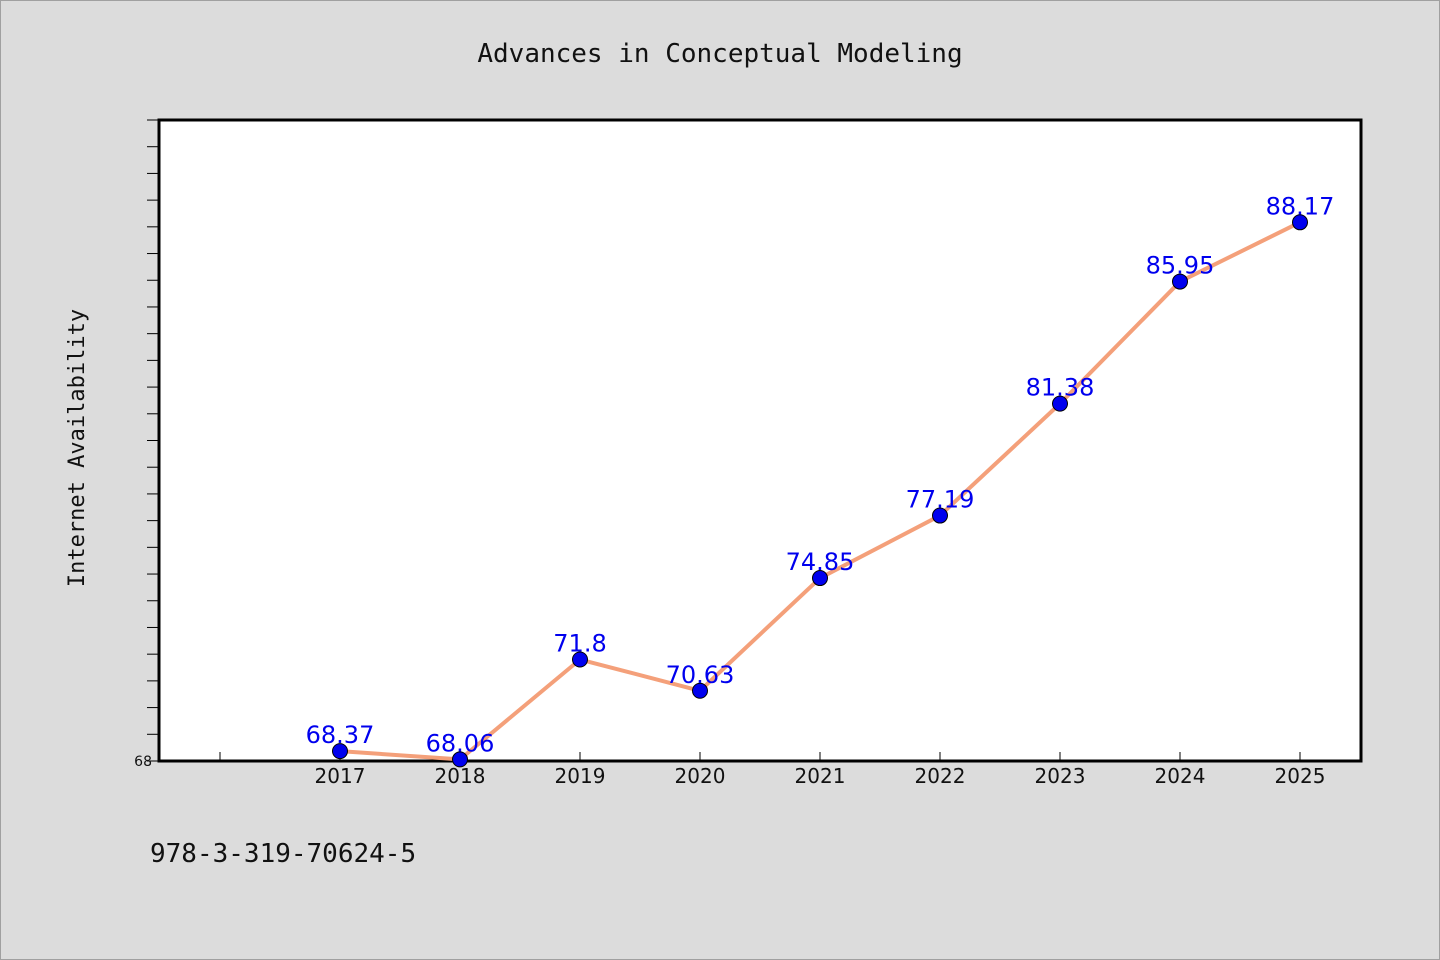 The width and height of the screenshot is (1440, 960). I want to click on data-label: 88.17, so click(1300, 206).